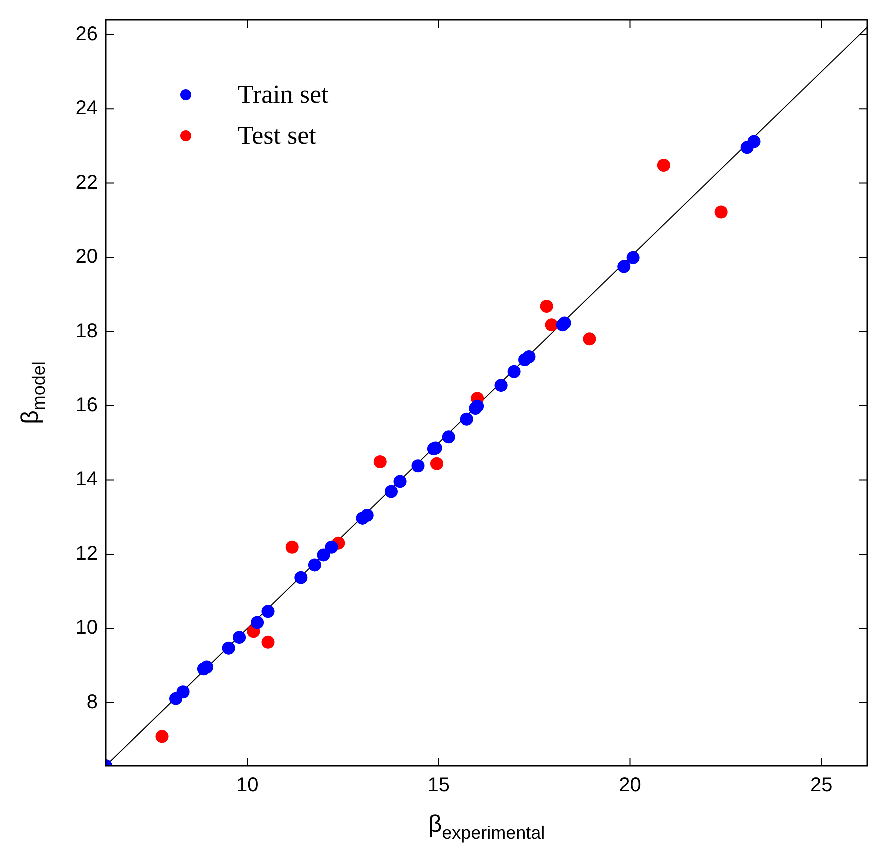 Image resolution: width=874 pixels, height=854 pixels. Describe the element at coordinates (247, 785) in the screenshot. I see `x-tick-label: 10` at that location.